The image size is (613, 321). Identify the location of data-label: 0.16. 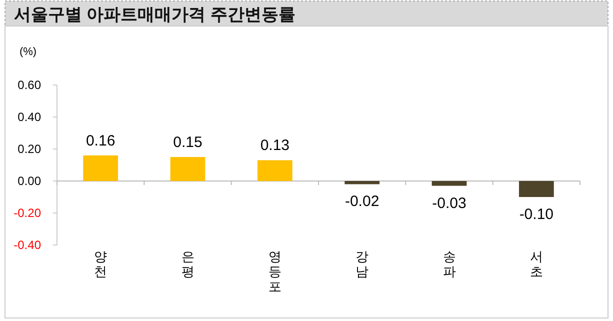
(101, 141).